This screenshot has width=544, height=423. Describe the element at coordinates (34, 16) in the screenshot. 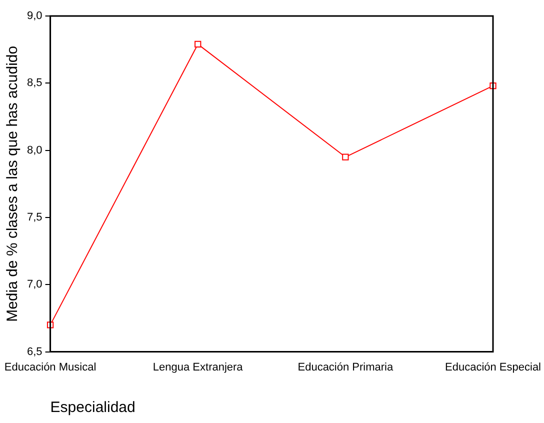

I see `y-tick-label: 9,0` at that location.